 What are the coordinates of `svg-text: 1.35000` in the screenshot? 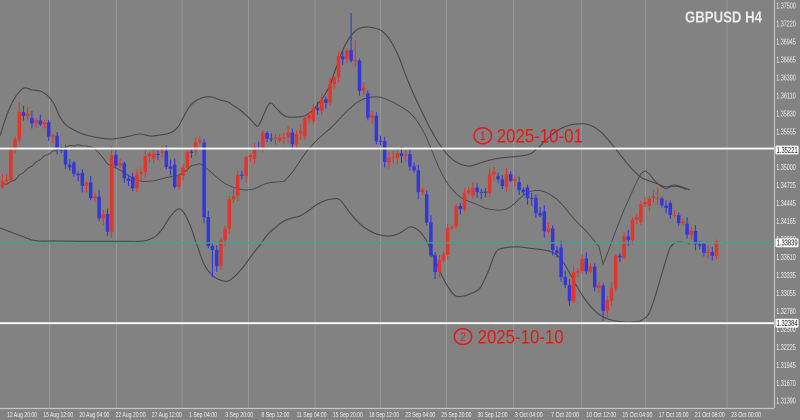 It's located at (786, 167).